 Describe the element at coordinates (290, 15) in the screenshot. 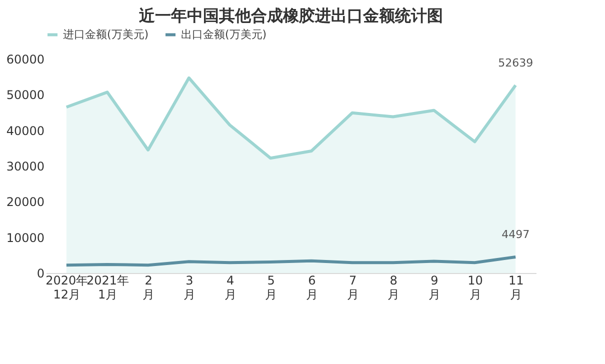

I see `chart-title: 近一年中国其他合成橡胶进出口金额统计图` at that location.